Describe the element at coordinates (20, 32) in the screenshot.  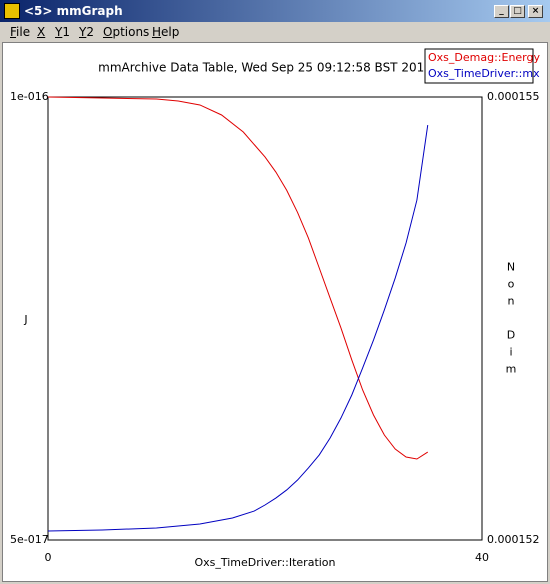
I see `menu-item: File` at that location.